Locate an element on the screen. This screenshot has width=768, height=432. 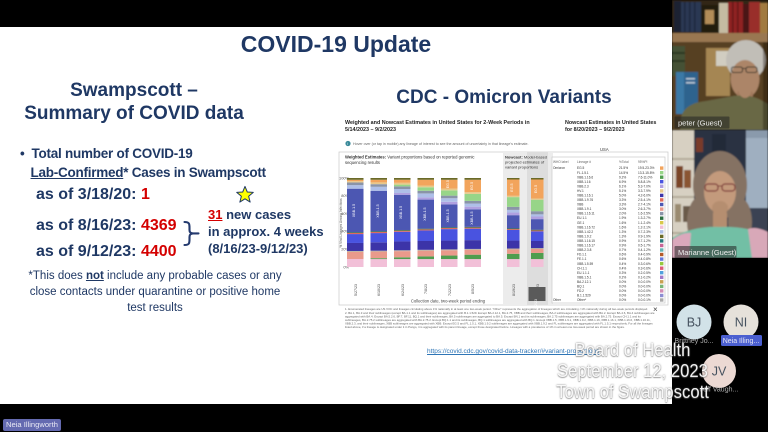
svg-text: variant proportions is located at coordinates (521, 167).